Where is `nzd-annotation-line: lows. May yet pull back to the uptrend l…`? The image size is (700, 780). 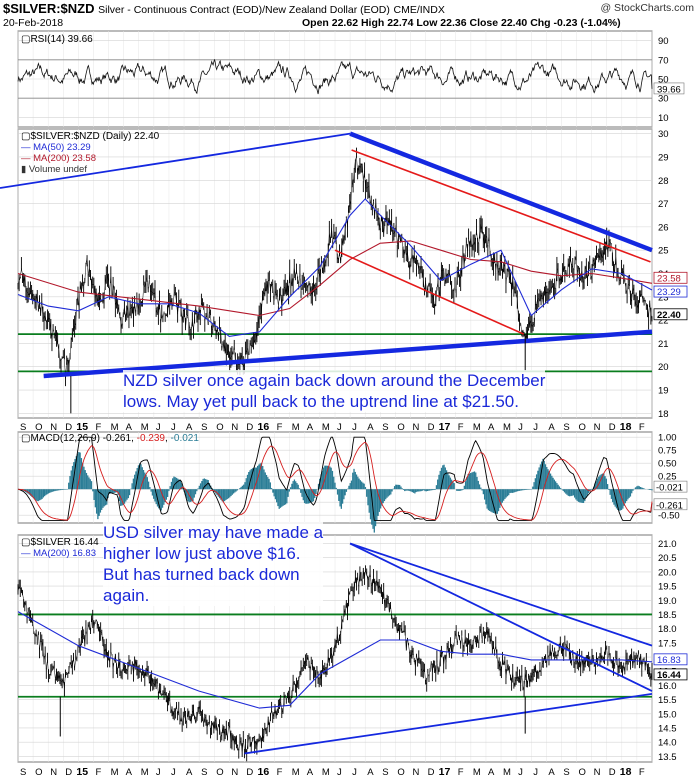 nzd-annotation-line: lows. May yet pull back to the uptrend l… is located at coordinates (321, 401).